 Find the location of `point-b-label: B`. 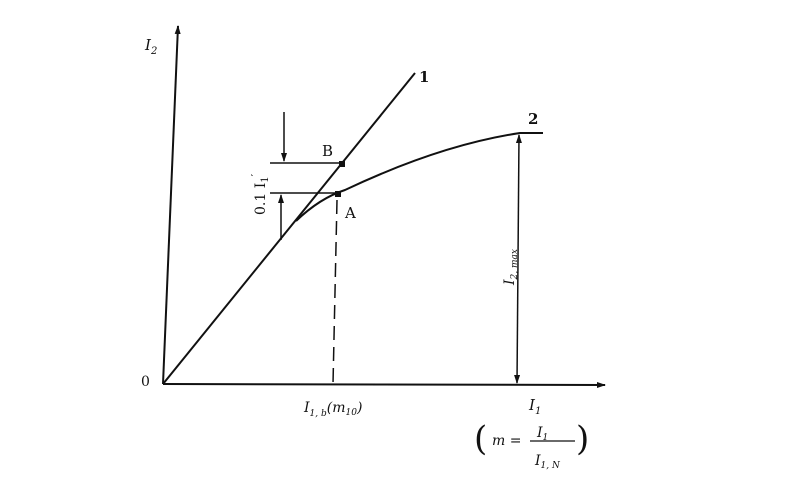

point-b-label: B is located at coordinates (327, 151).